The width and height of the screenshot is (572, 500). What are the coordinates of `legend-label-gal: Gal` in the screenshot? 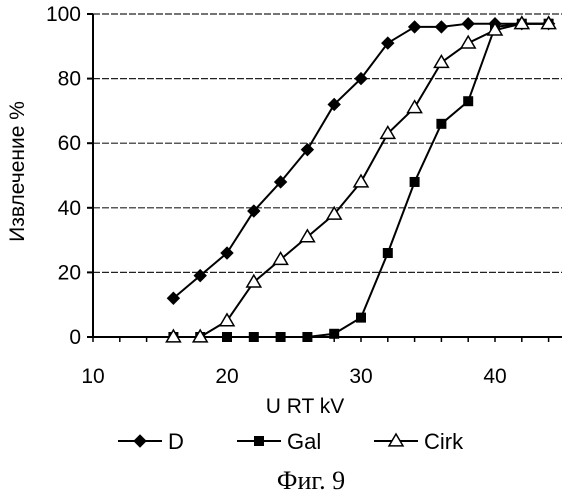 It's located at (304, 441).